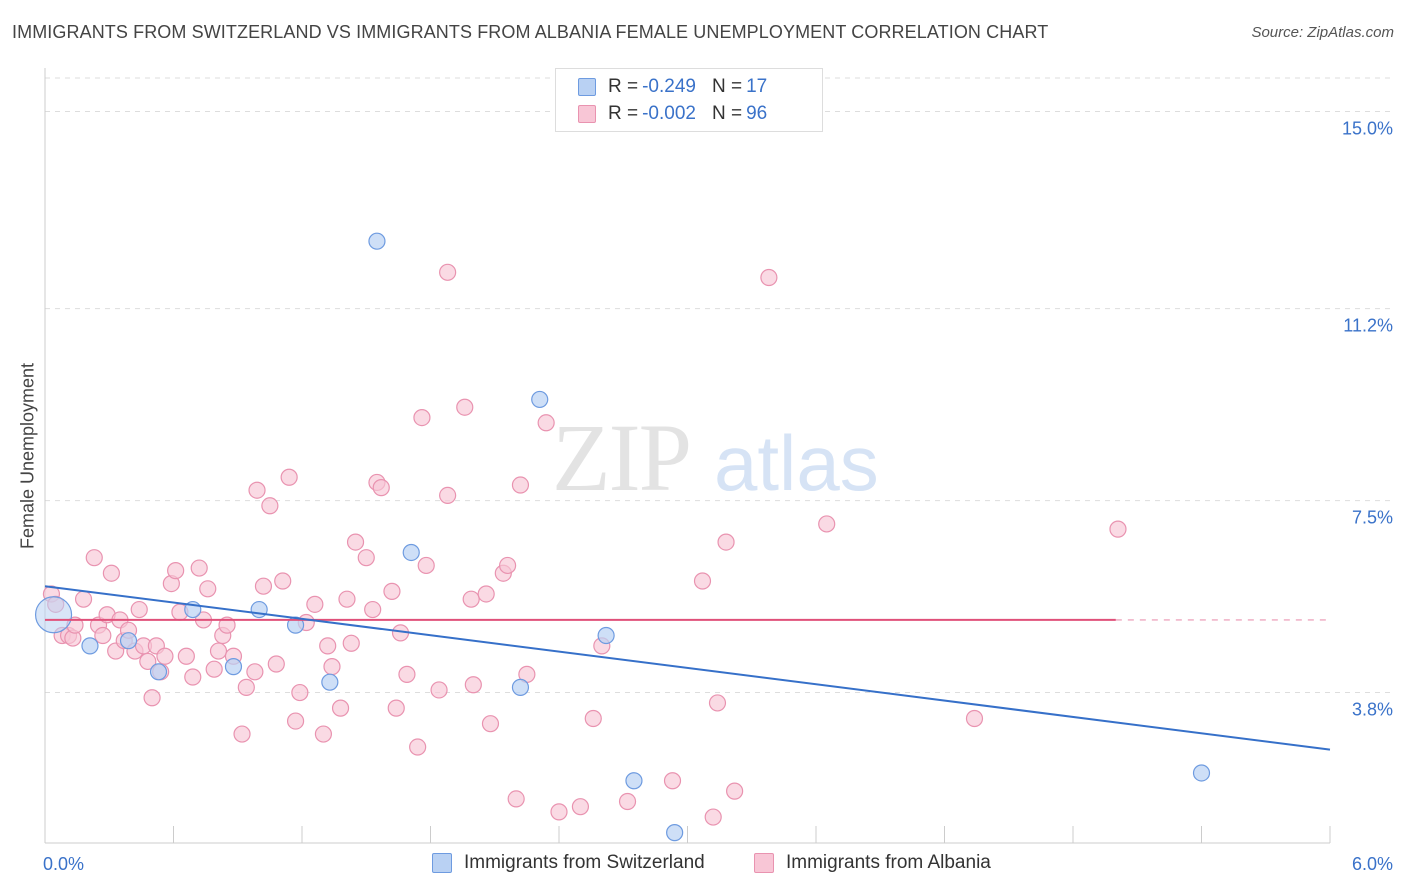 The image size is (1406, 892). What do you see at coordinates (757, 113) in the screenshot?
I see `legend-n-value-albania: 96` at bounding box center [757, 113].